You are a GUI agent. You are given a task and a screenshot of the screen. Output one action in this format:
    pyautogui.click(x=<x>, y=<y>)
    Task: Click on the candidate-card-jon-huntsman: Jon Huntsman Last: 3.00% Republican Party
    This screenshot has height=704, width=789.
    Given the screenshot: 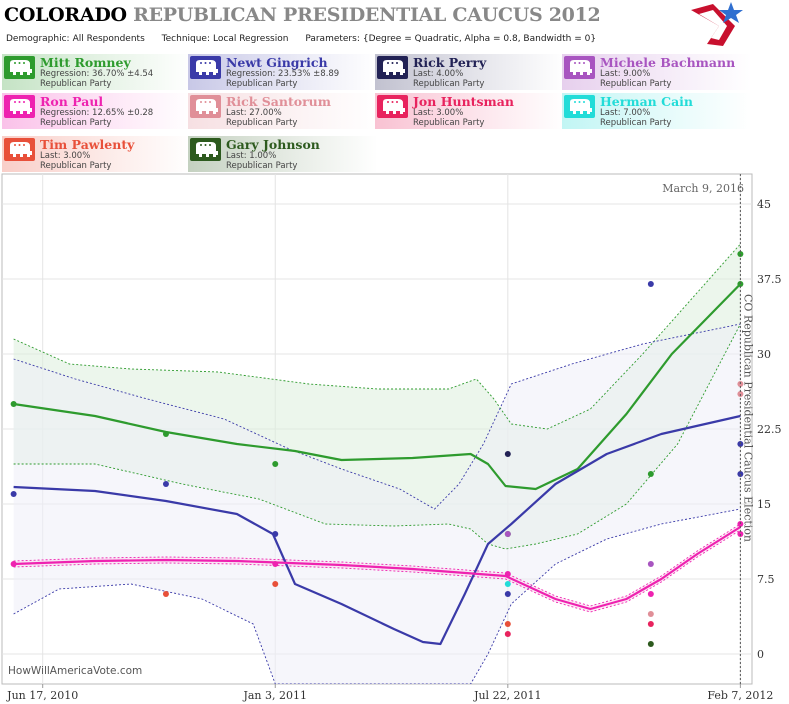 What is the action you would take?
    pyautogui.click(x=470, y=111)
    